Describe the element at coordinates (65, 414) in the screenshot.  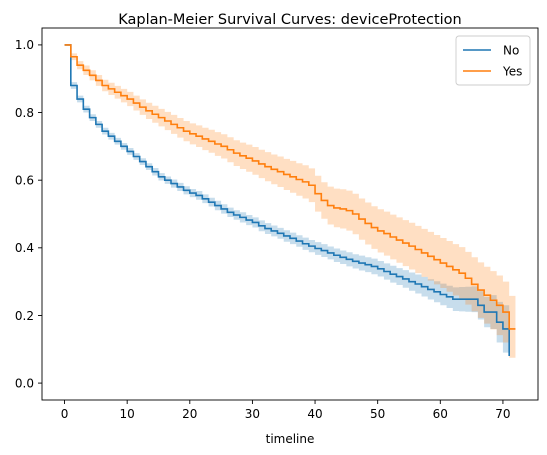
I see `x-tick-label: 0` at that location.